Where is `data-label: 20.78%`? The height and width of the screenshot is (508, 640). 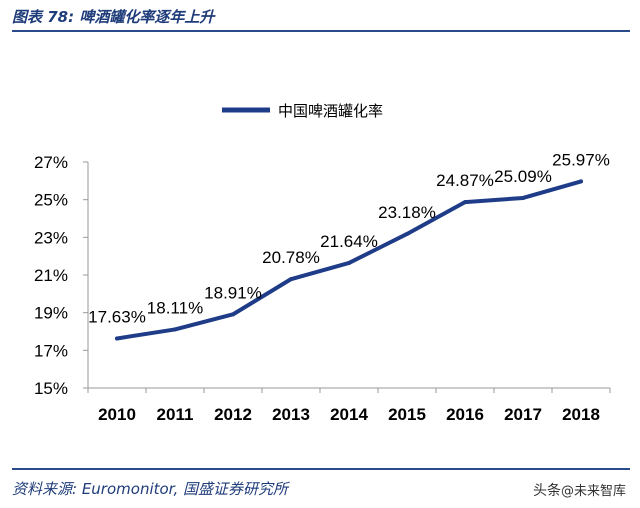 data-label: 20.78% is located at coordinates (291, 257).